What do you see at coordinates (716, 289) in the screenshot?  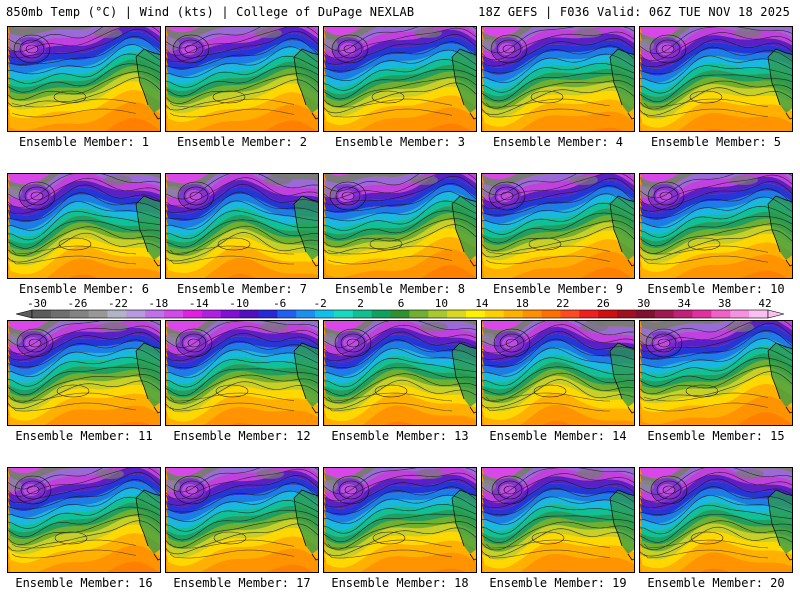 I see `member-label: Ensemble Member: 10` at bounding box center [716, 289].